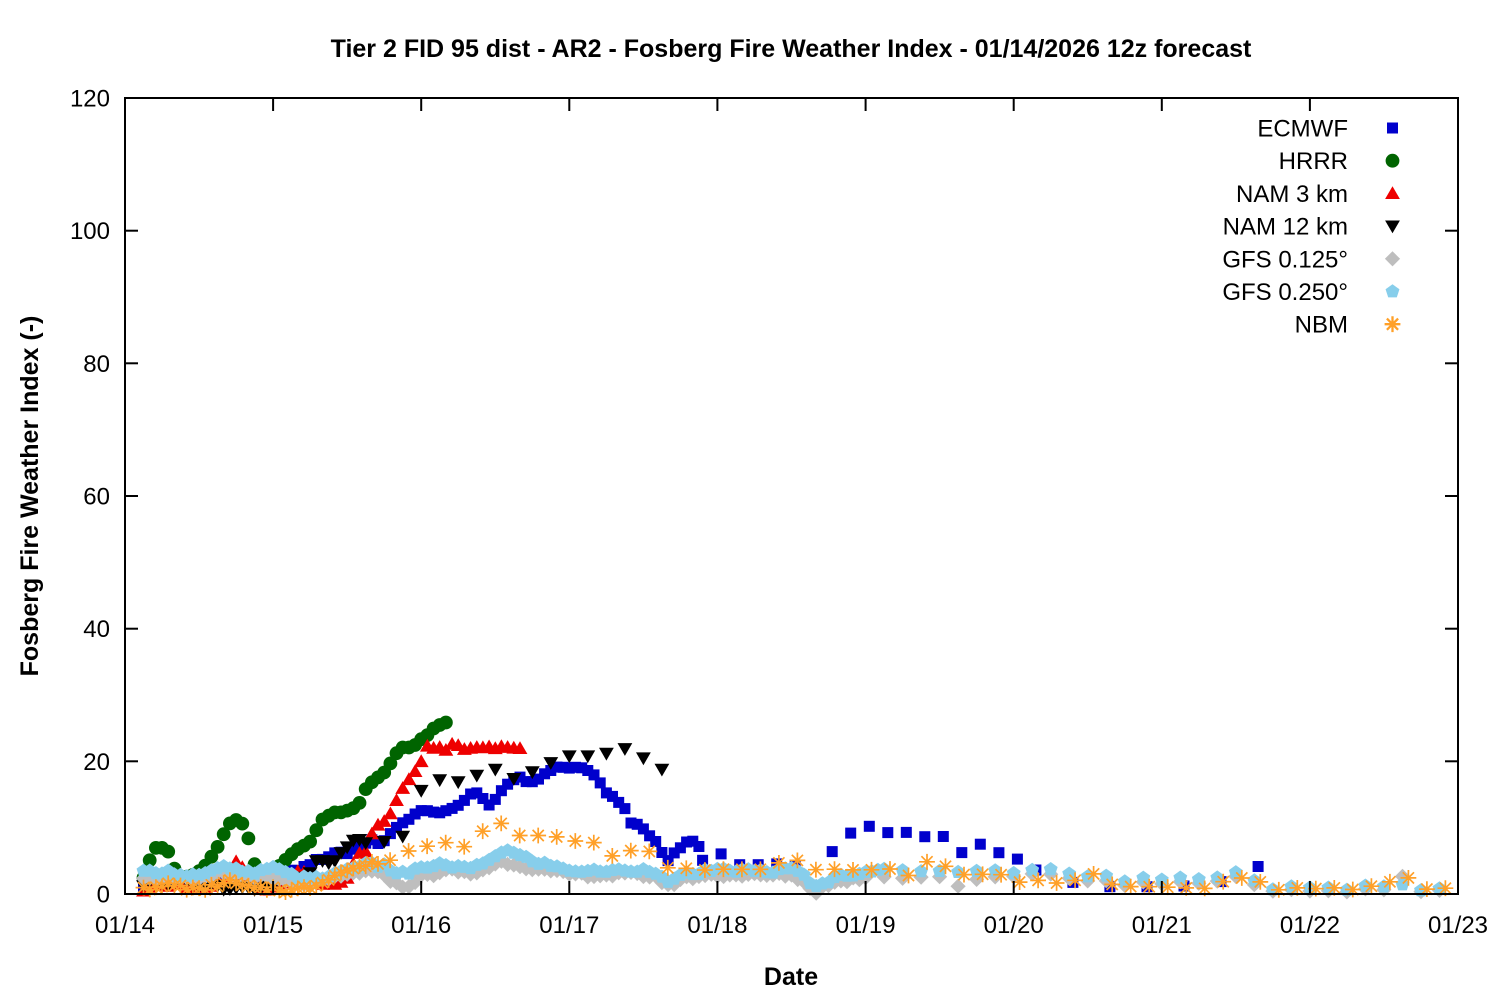  Describe the element at coordinates (1285, 259) in the screenshot. I see `svg-text: GFS 0.125°` at that location.